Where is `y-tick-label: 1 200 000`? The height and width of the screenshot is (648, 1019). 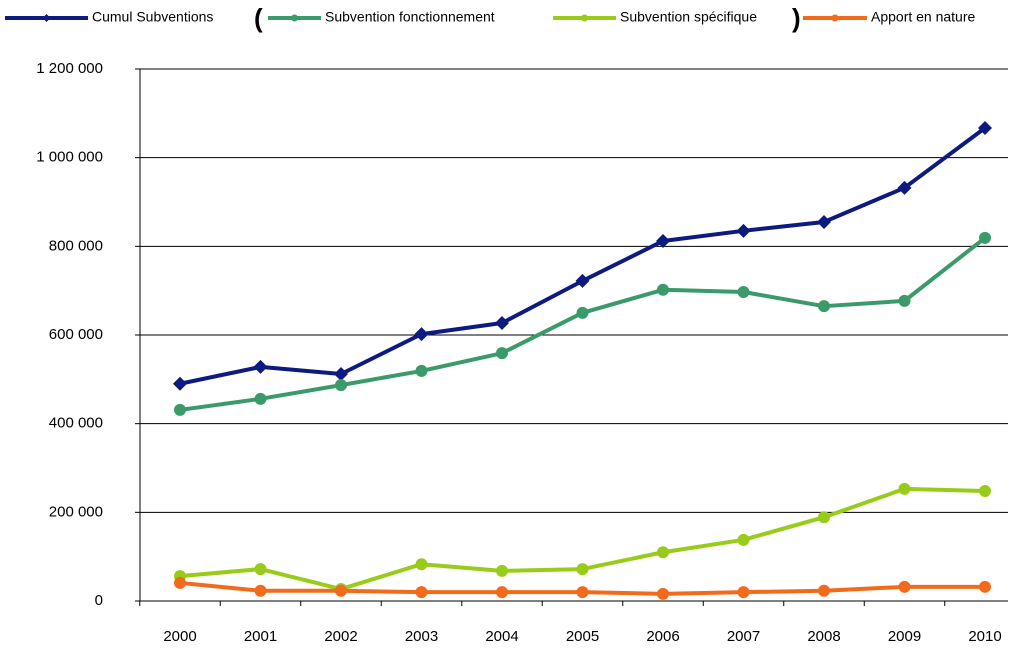 y-tick-label: 1 200 000 is located at coordinates (69, 68).